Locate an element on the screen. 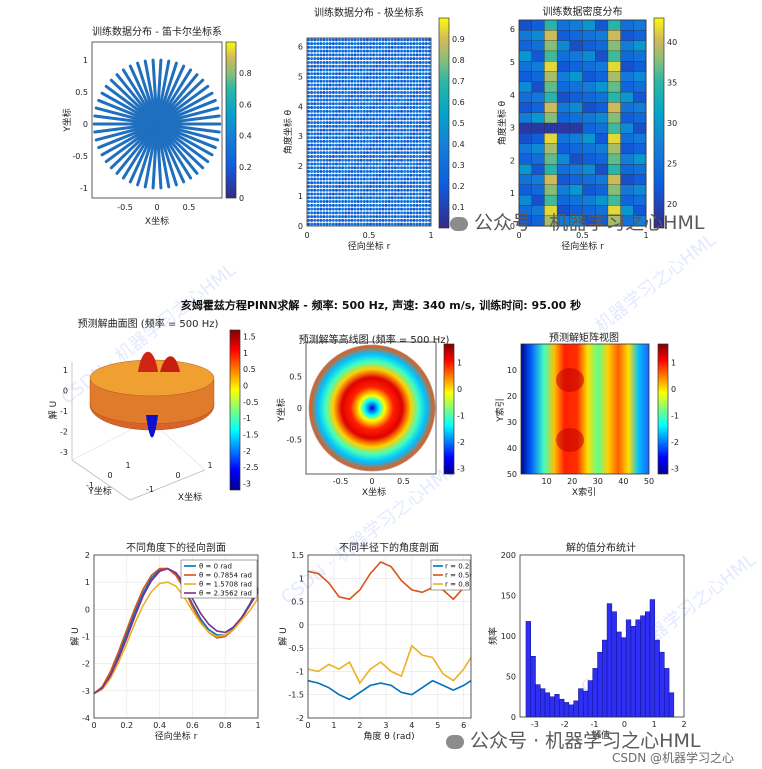 This screenshot has width=762, height=769. y-axis-label: 频率 is located at coordinates (493, 636).